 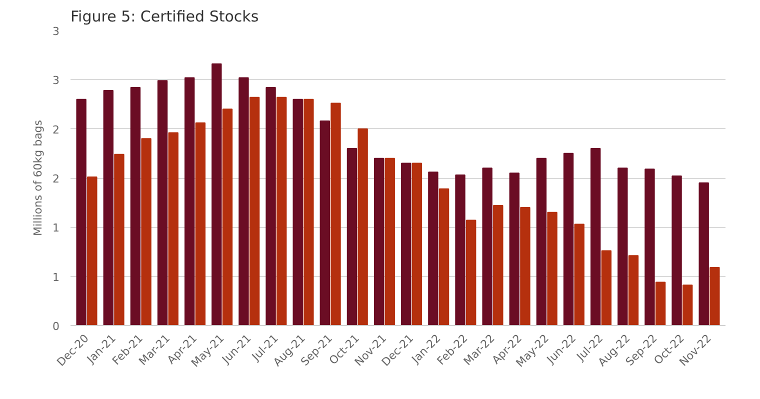 I want to click on y-axis-title: Millions of 60kg bags, so click(x=38, y=178).